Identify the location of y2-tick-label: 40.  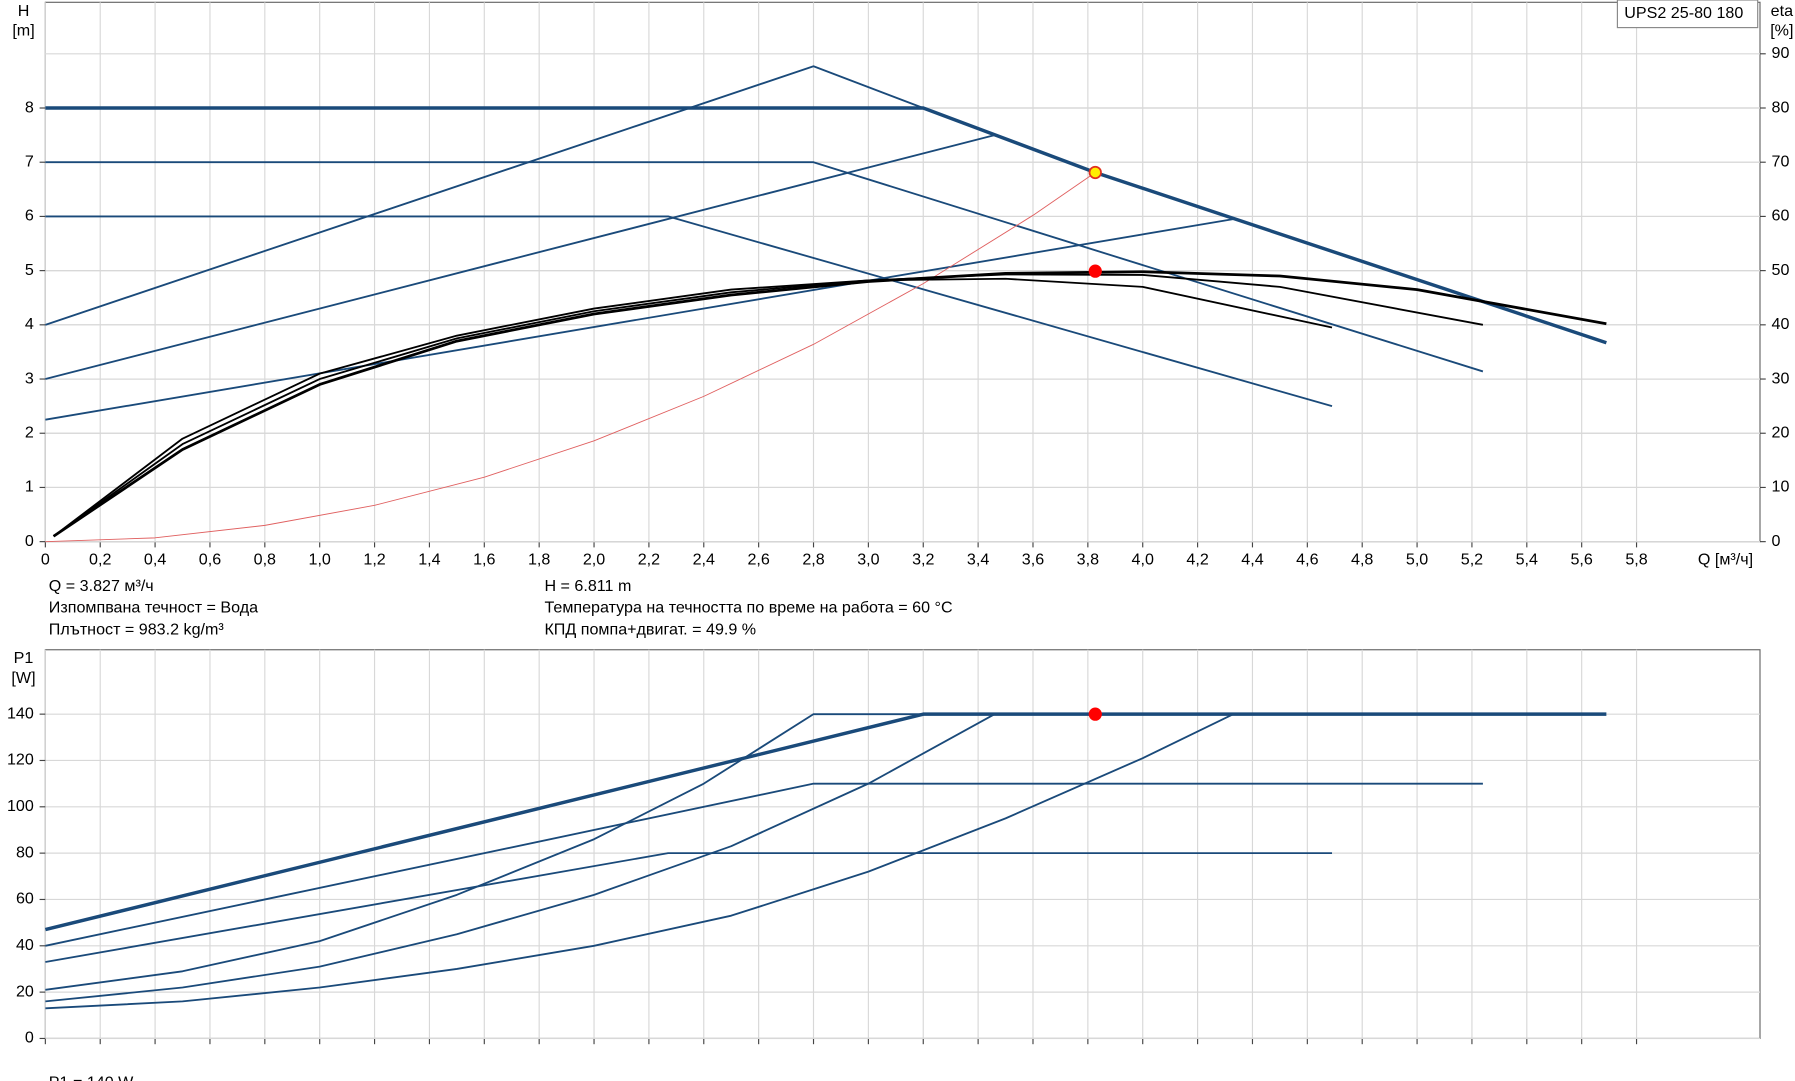
(1781, 324).